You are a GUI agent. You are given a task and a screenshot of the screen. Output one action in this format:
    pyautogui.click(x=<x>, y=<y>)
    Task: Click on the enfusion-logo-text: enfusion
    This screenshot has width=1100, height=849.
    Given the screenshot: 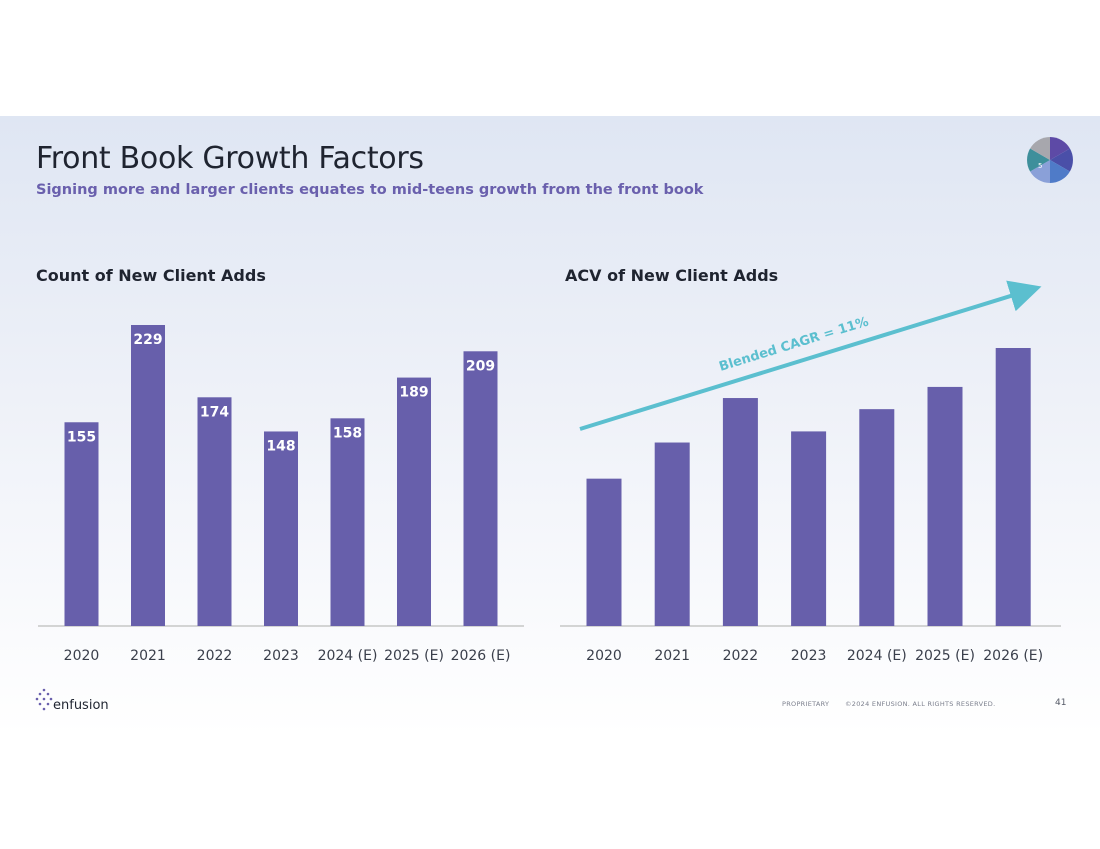 What is the action you would take?
    pyautogui.click(x=81, y=705)
    